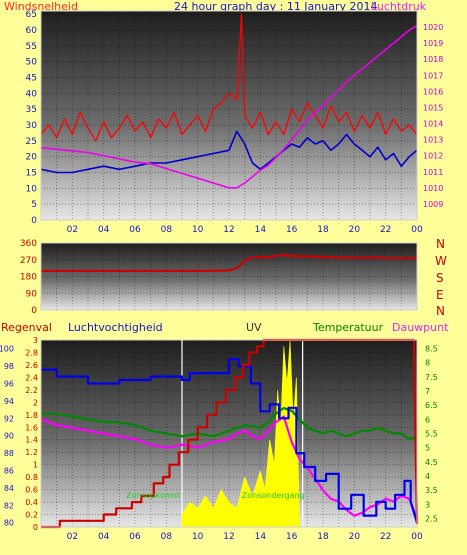  I want to click on direction-letter-n-top: N, so click(440, 244).